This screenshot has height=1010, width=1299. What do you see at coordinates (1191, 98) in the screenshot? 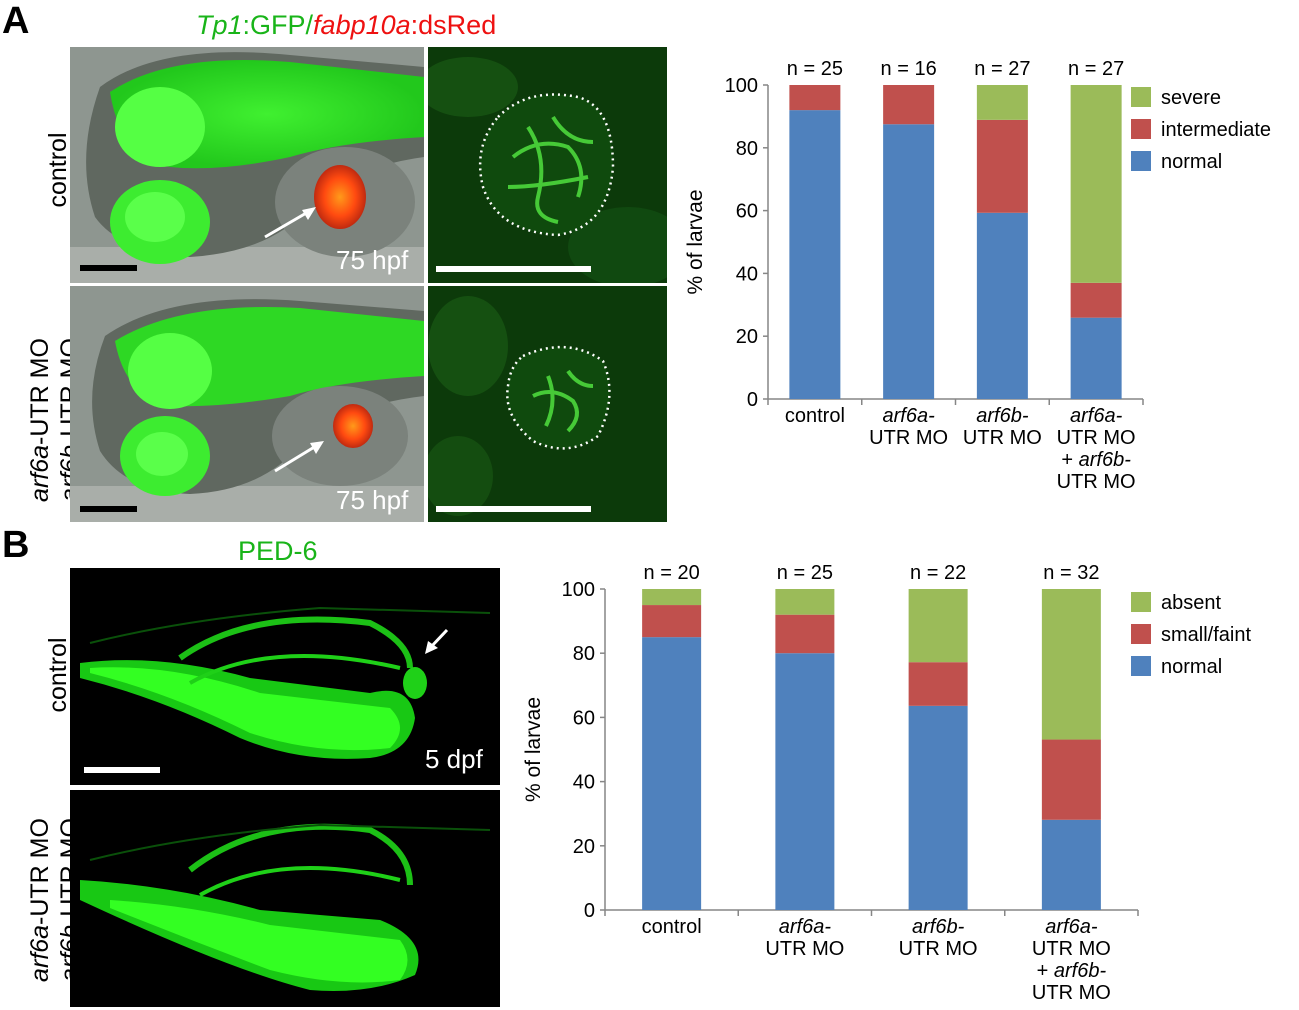
I see `legend-label: severe` at bounding box center [1191, 98].